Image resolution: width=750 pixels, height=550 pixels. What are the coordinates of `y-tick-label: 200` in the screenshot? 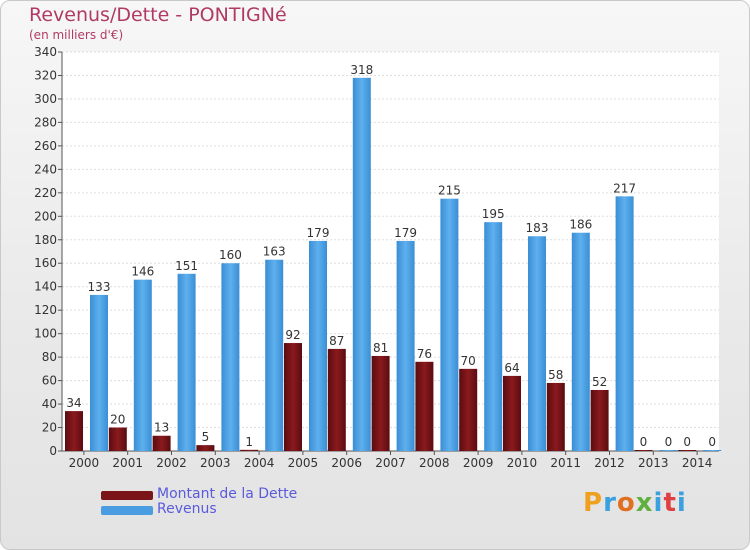 It's located at (45, 216).